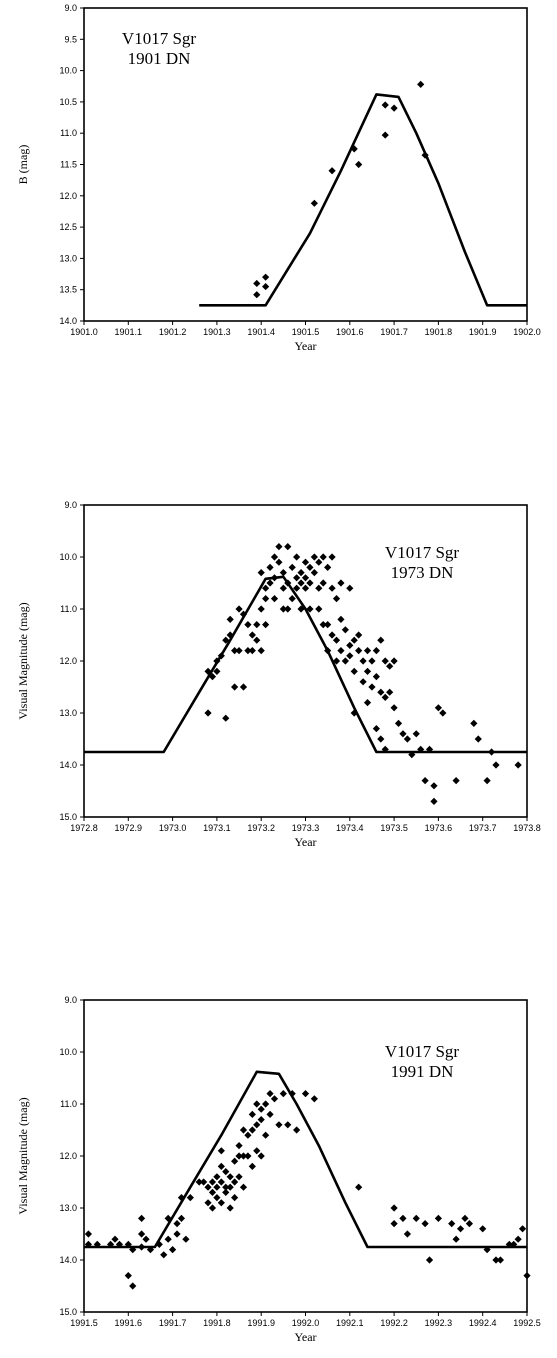 The image size is (557, 1358). Describe the element at coordinates (68, 1260) in the screenshot. I see `y-tick-label: 14.0` at that location.